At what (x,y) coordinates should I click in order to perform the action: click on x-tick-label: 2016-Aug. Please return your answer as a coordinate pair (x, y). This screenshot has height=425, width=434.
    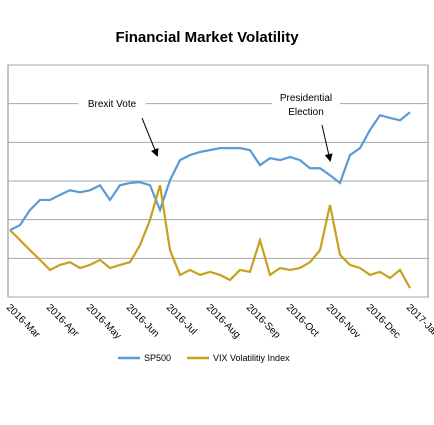
    Looking at the image, I should click on (223, 321).